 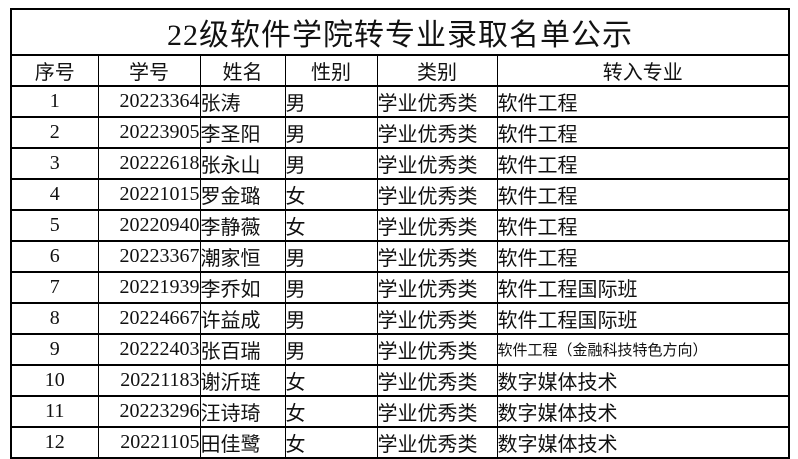 What do you see at coordinates (54, 318) in the screenshot?
I see `cell-no: 8` at bounding box center [54, 318].